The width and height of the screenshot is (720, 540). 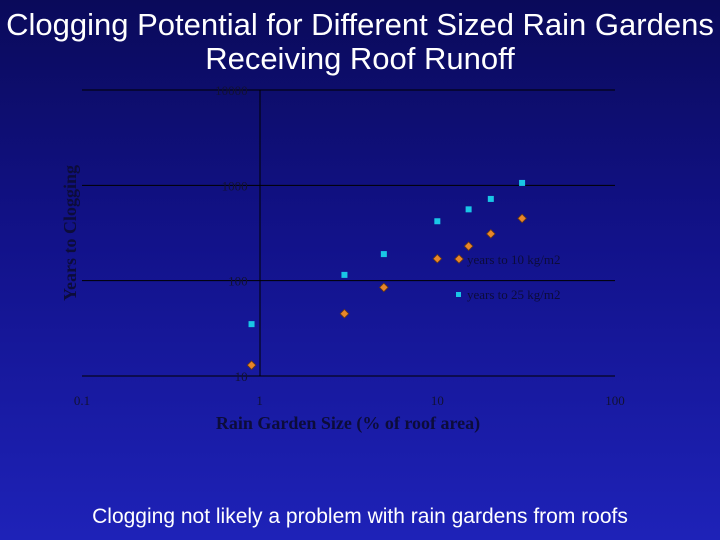 I want to click on legend-marker-square, so click(x=458, y=294).